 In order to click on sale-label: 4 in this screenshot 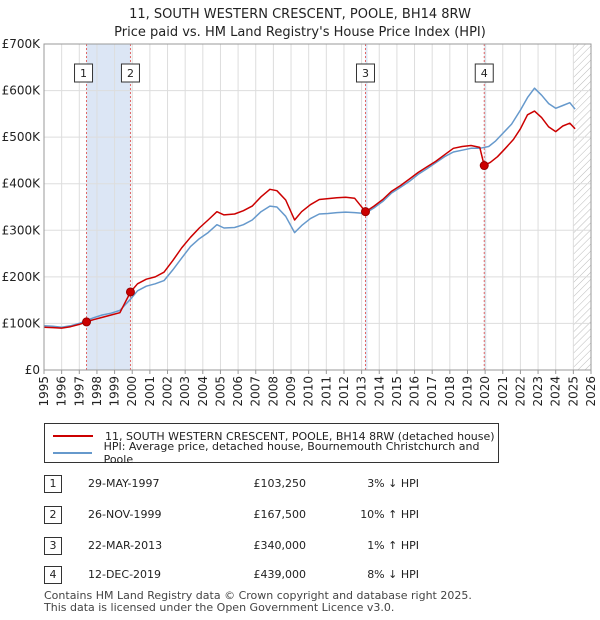, I will do `click(484, 73)`.